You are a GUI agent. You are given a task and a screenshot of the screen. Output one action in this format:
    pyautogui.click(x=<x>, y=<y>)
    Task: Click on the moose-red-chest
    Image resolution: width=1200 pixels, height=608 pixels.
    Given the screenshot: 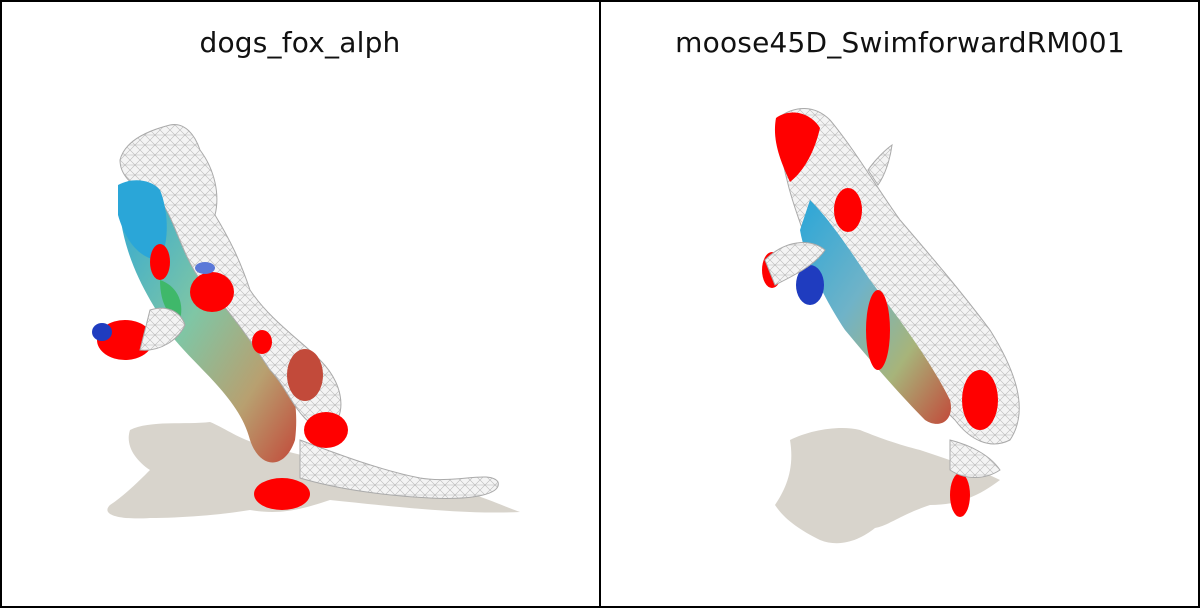 What is the action you would take?
    pyautogui.click(x=878, y=330)
    